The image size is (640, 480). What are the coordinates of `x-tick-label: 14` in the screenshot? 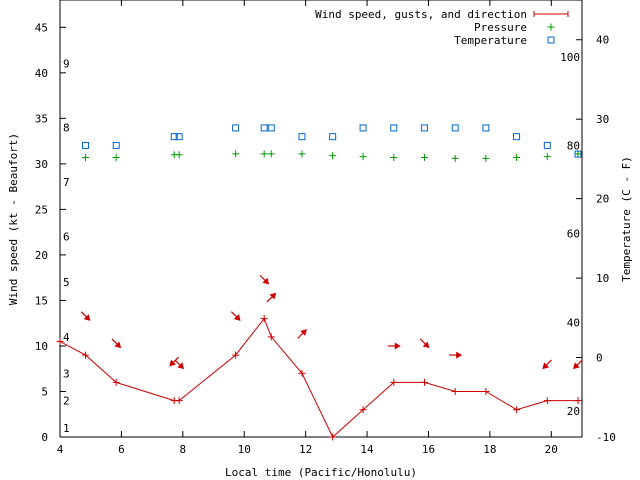 It's located at (367, 449).